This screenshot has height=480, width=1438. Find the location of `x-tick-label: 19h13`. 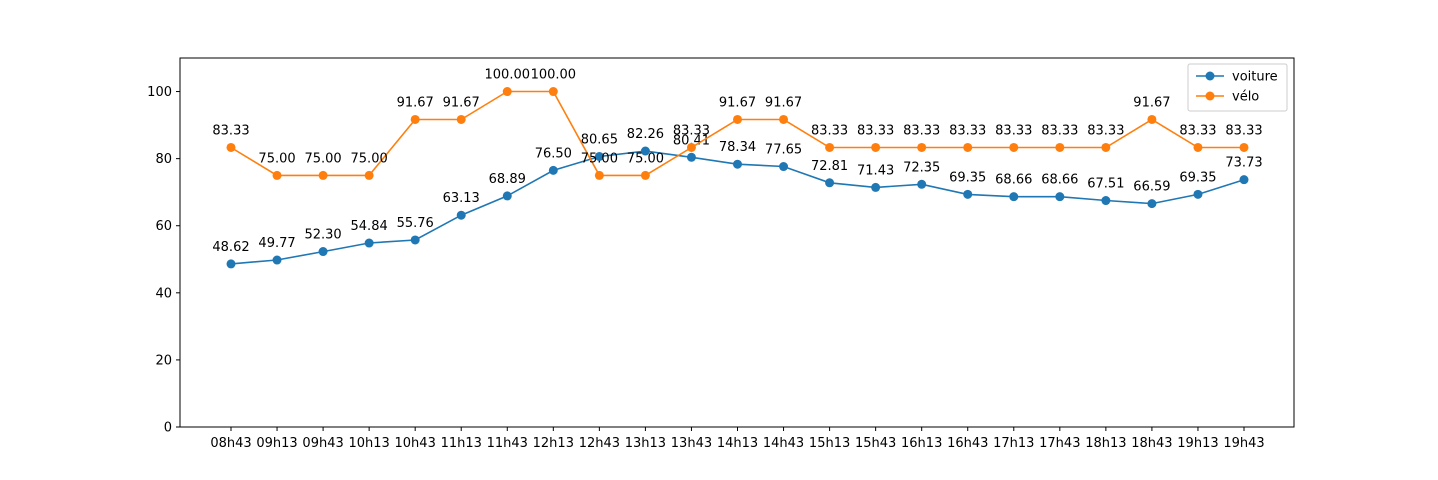

x-tick-label: 19h13 is located at coordinates (1197, 443).